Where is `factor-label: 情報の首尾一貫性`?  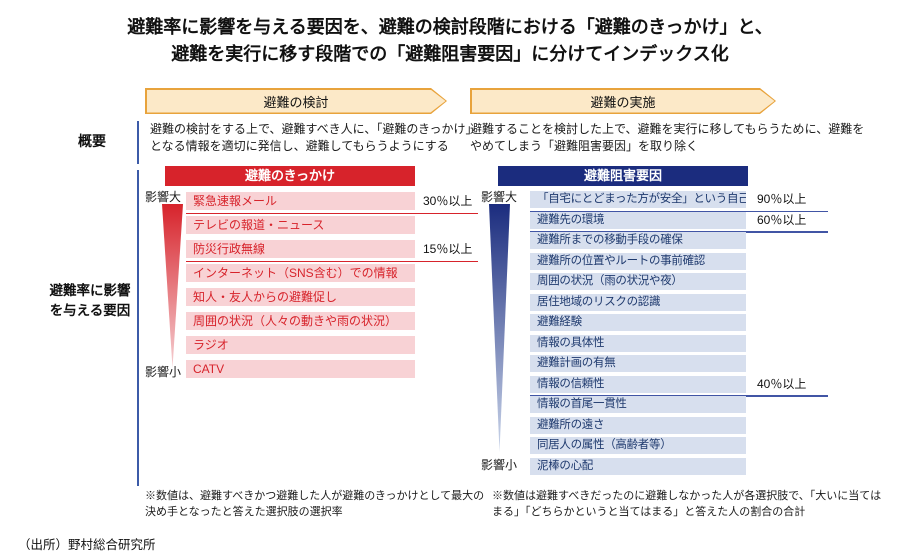 factor-label: 情報の首尾一貫性 is located at coordinates (638, 404).